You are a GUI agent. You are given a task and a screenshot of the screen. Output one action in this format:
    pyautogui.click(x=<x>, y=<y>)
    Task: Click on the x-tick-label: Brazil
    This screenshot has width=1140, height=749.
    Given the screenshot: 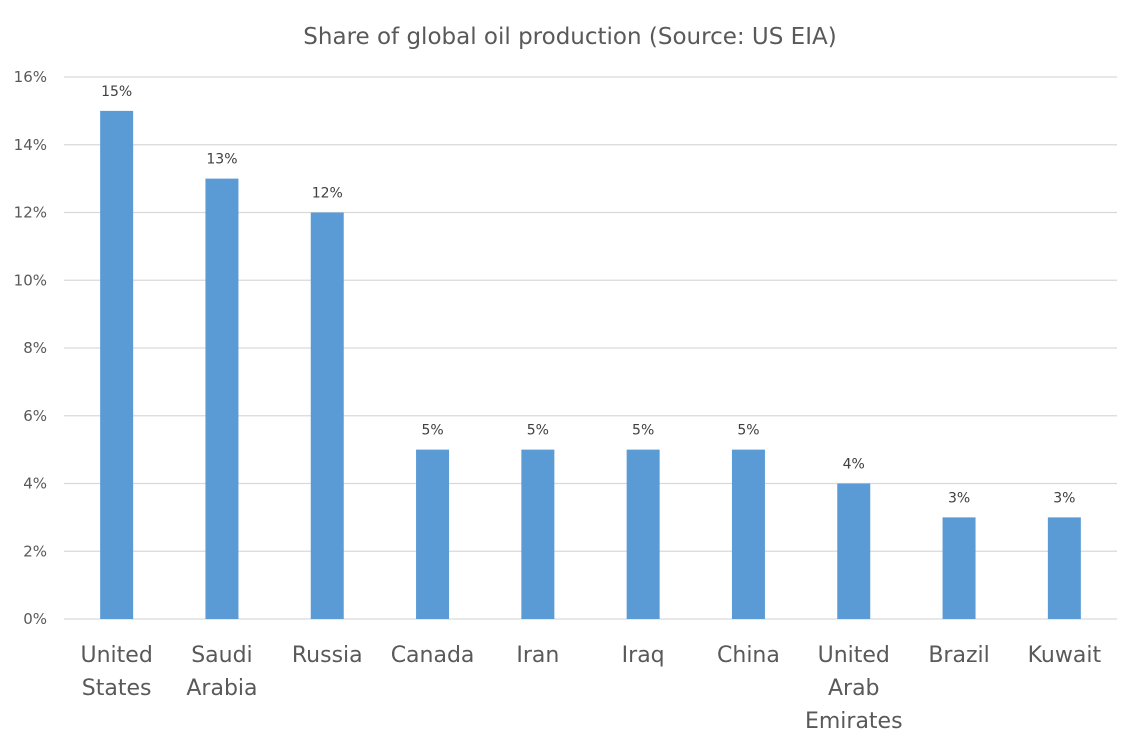 What is the action you would take?
    pyautogui.click(x=958, y=655)
    